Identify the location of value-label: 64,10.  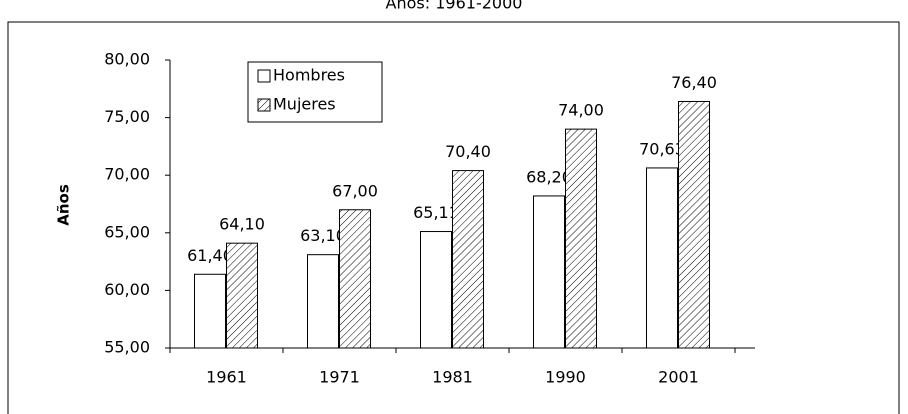
(242, 224).